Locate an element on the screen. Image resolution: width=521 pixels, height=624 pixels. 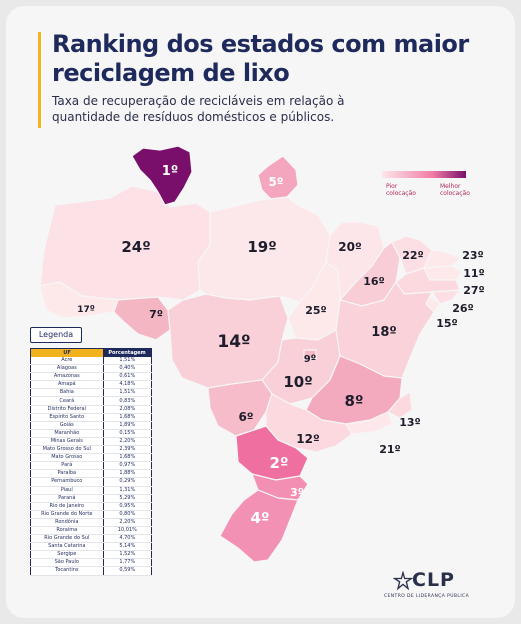
rank-espirito-santo: 13º is located at coordinates (410, 422).